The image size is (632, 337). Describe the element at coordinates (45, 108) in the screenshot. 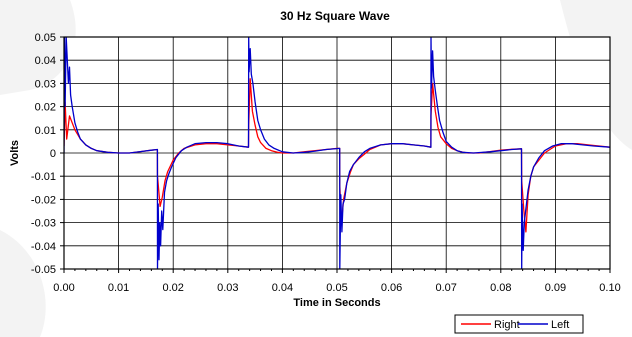

I see `y-tick-label: 0.02` at that location.